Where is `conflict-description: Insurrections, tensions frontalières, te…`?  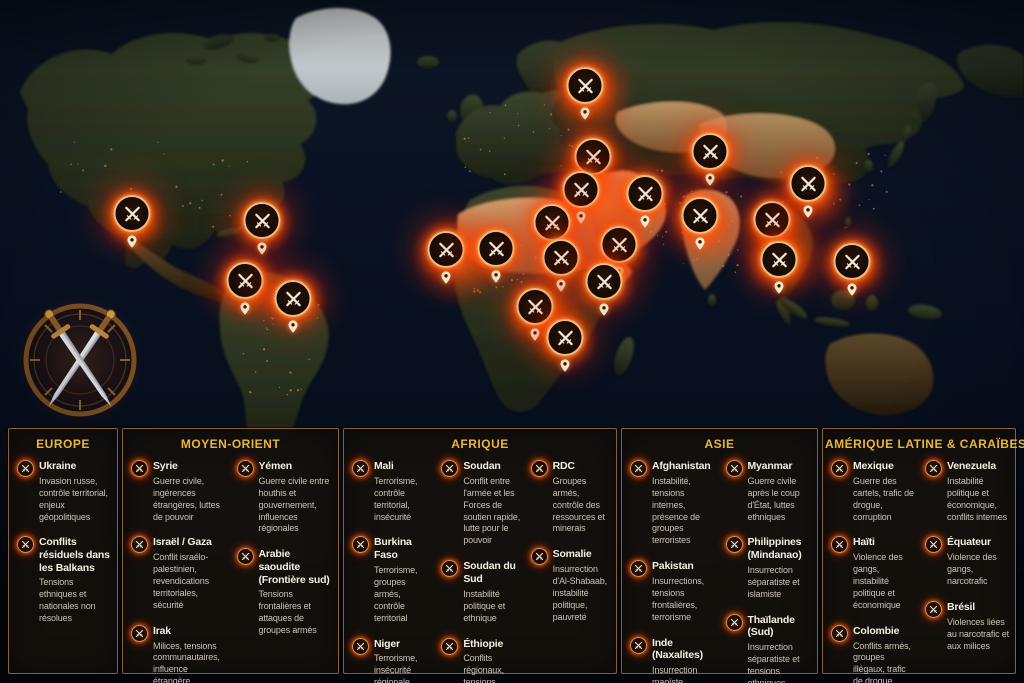 conflict-description: Insurrections, tensions frontalières, te… is located at coordinates (678, 599).